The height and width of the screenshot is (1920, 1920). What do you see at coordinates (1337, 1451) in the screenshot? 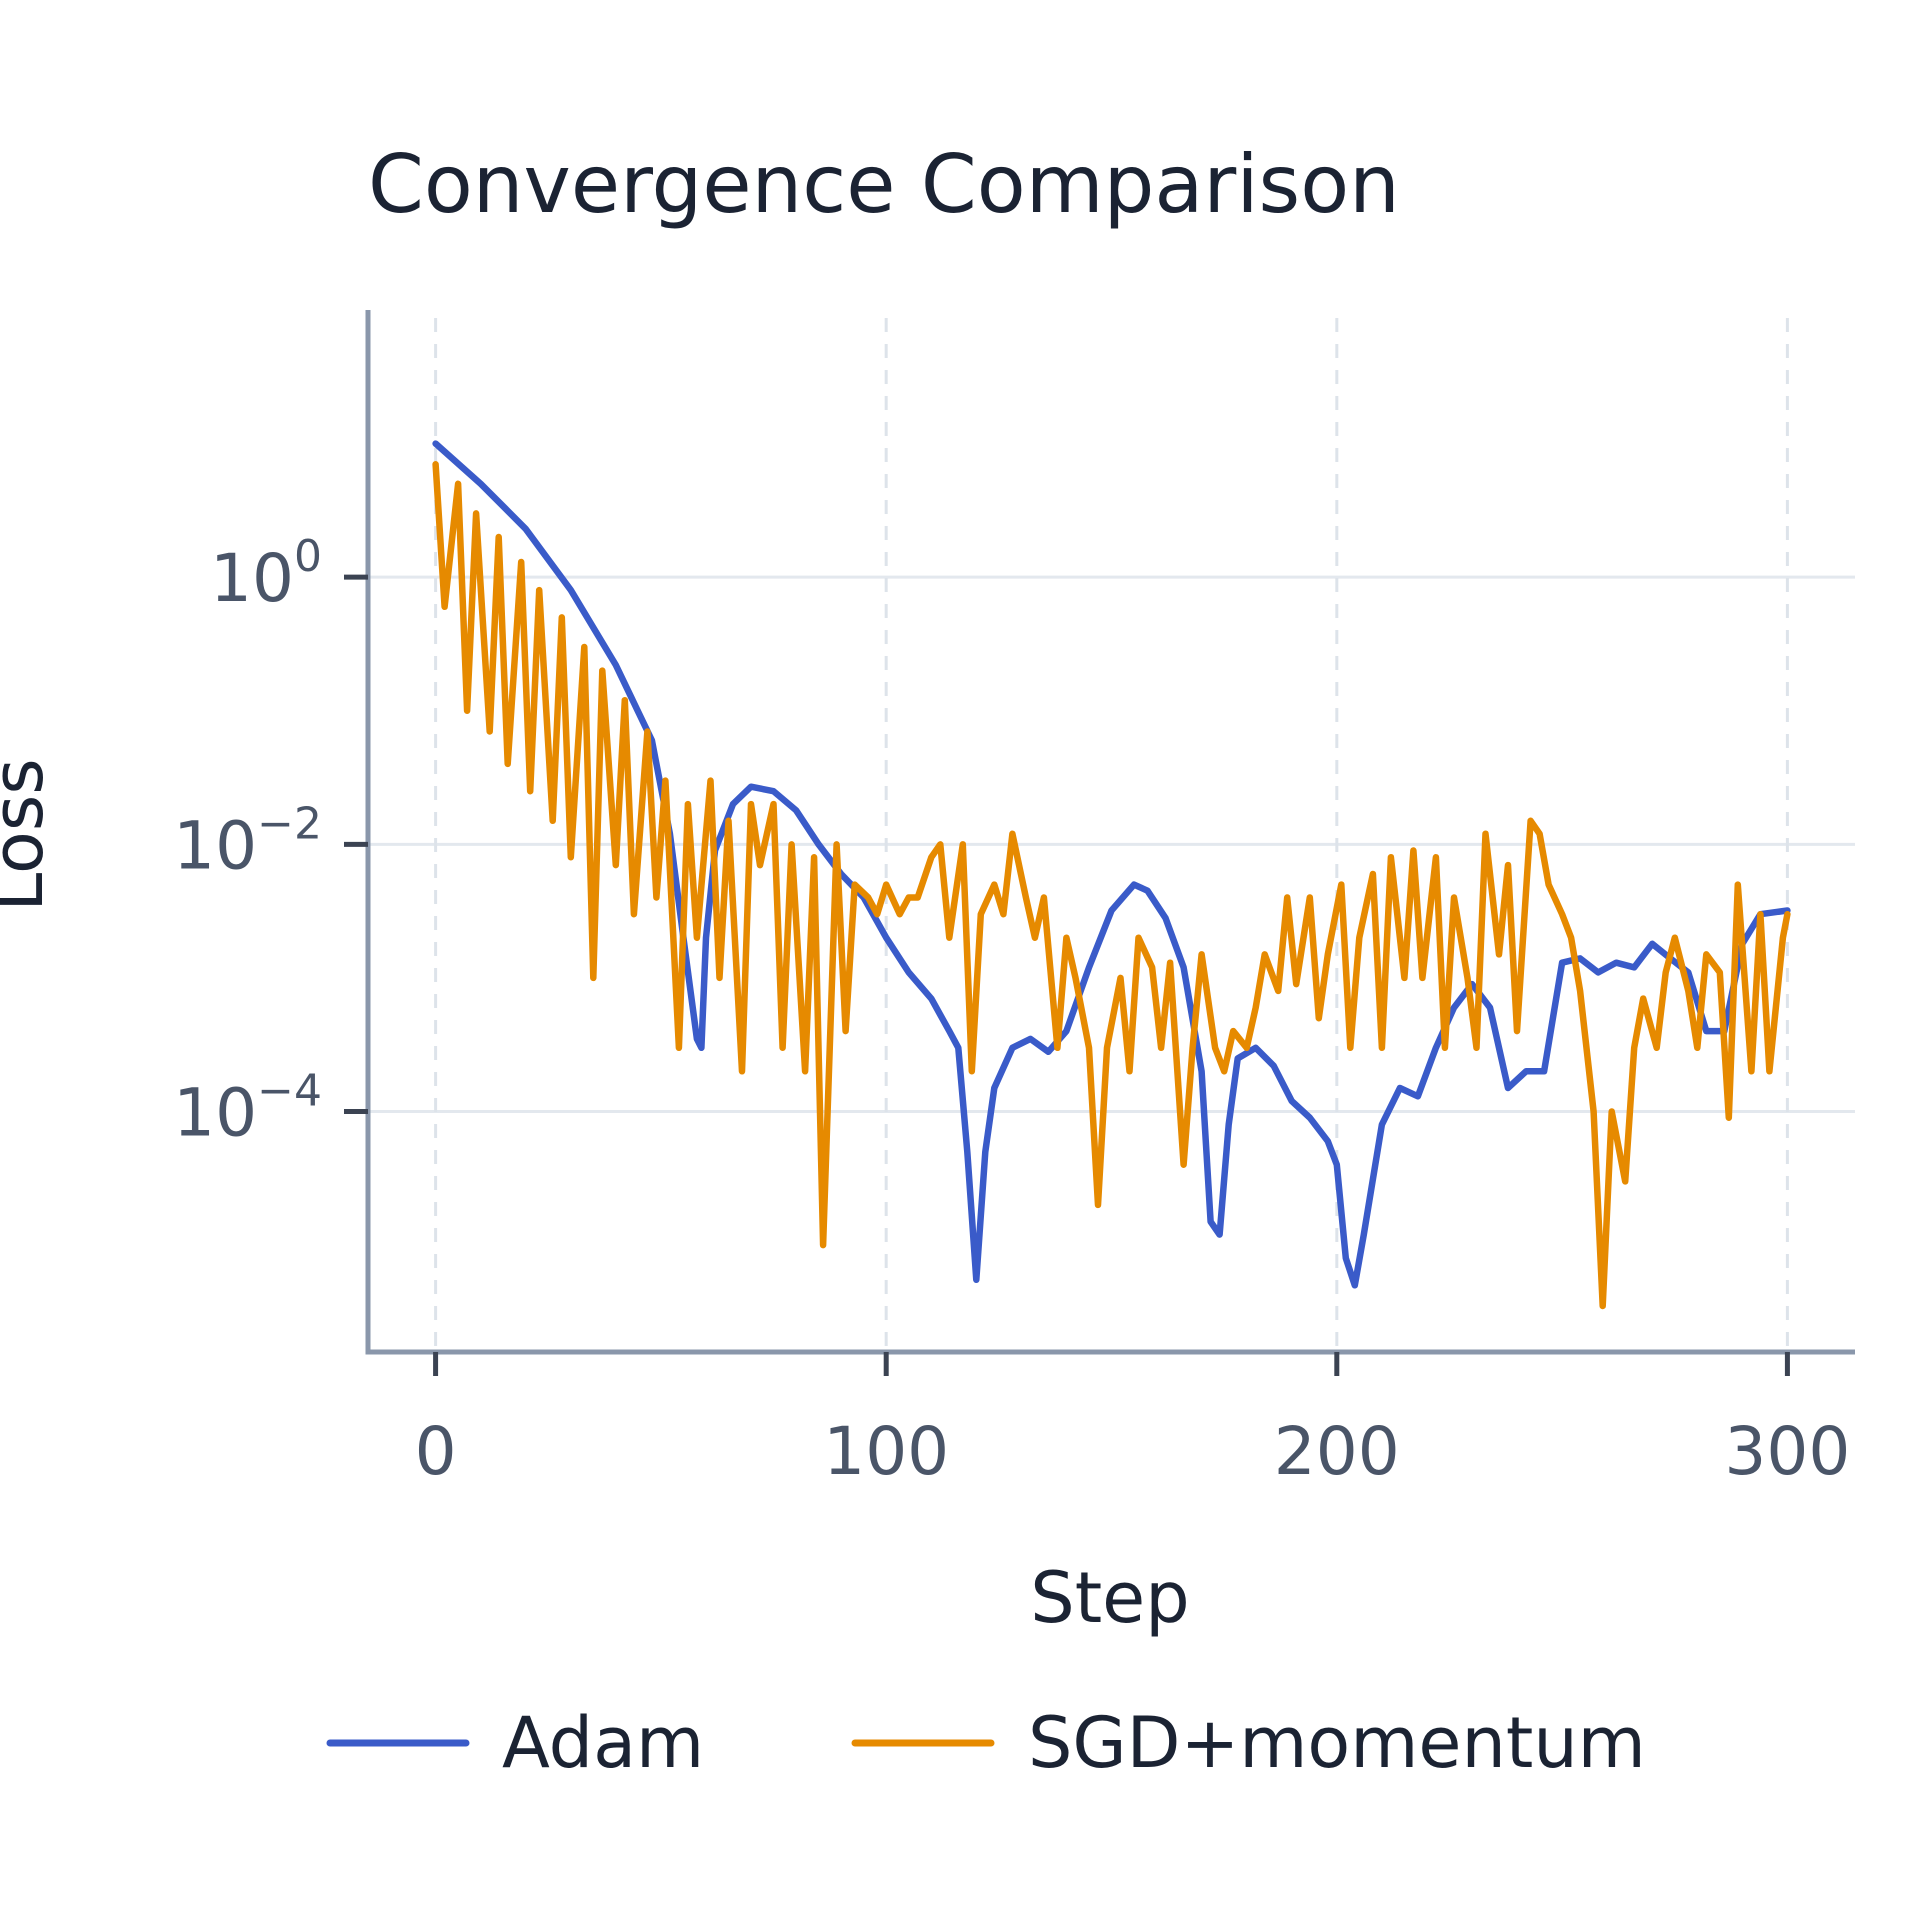
I see `x-tick-label: 200` at bounding box center [1337, 1451].